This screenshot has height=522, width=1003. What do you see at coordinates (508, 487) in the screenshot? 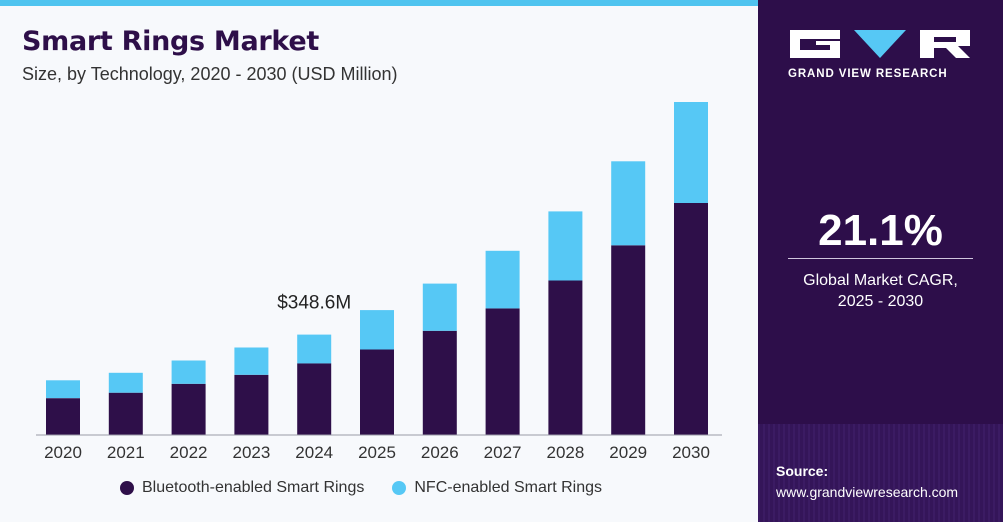
I see `legend-label-nfc: NFC-enabled Smart Rings` at bounding box center [508, 487].